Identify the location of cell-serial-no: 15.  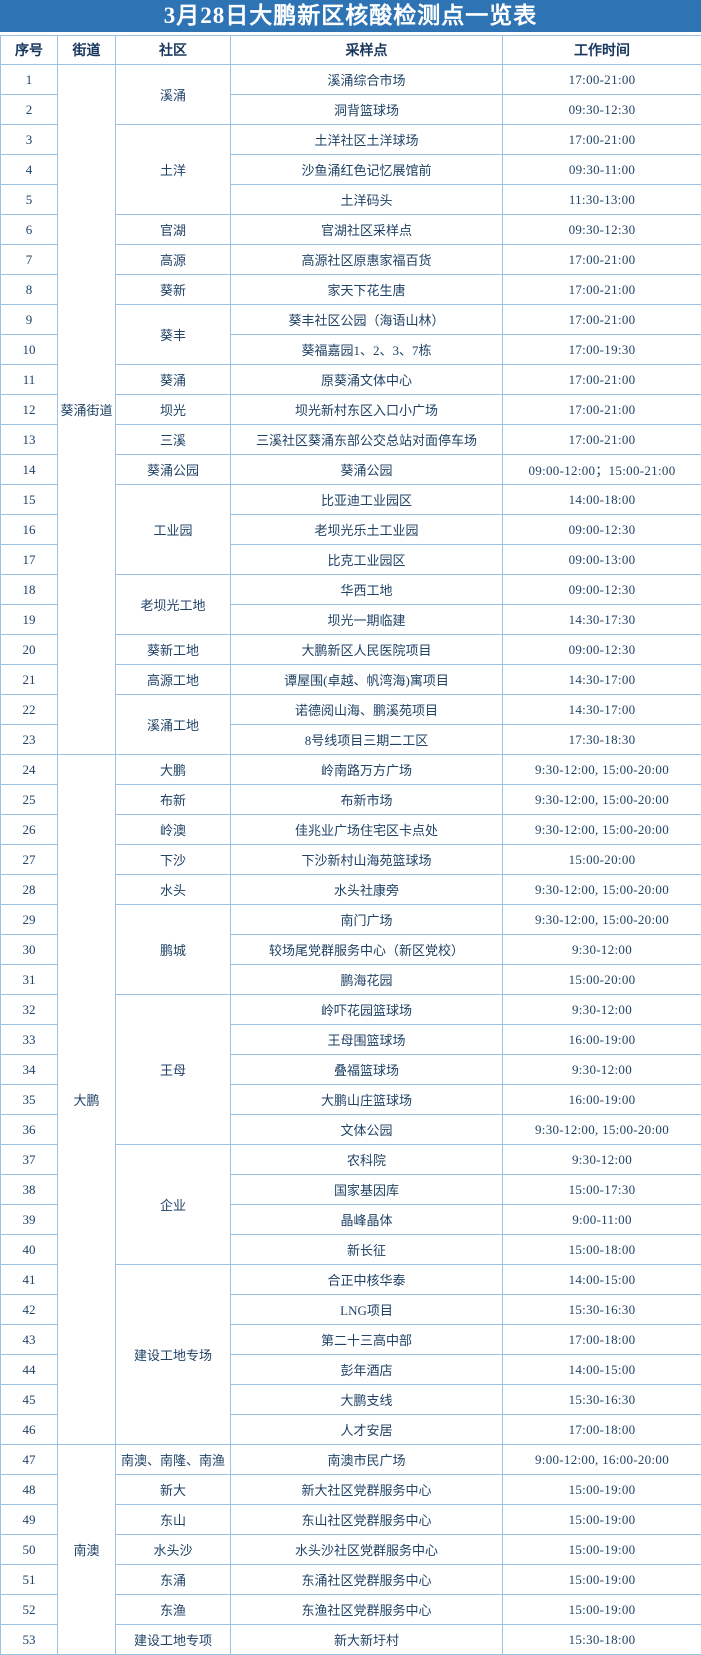
(29, 500).